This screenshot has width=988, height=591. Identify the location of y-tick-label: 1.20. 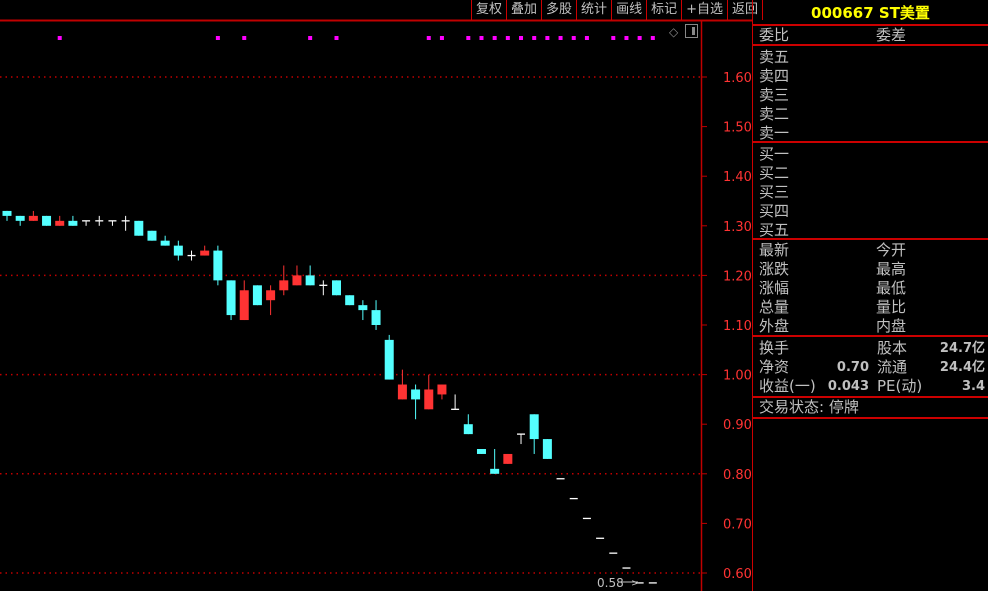
(737, 276).